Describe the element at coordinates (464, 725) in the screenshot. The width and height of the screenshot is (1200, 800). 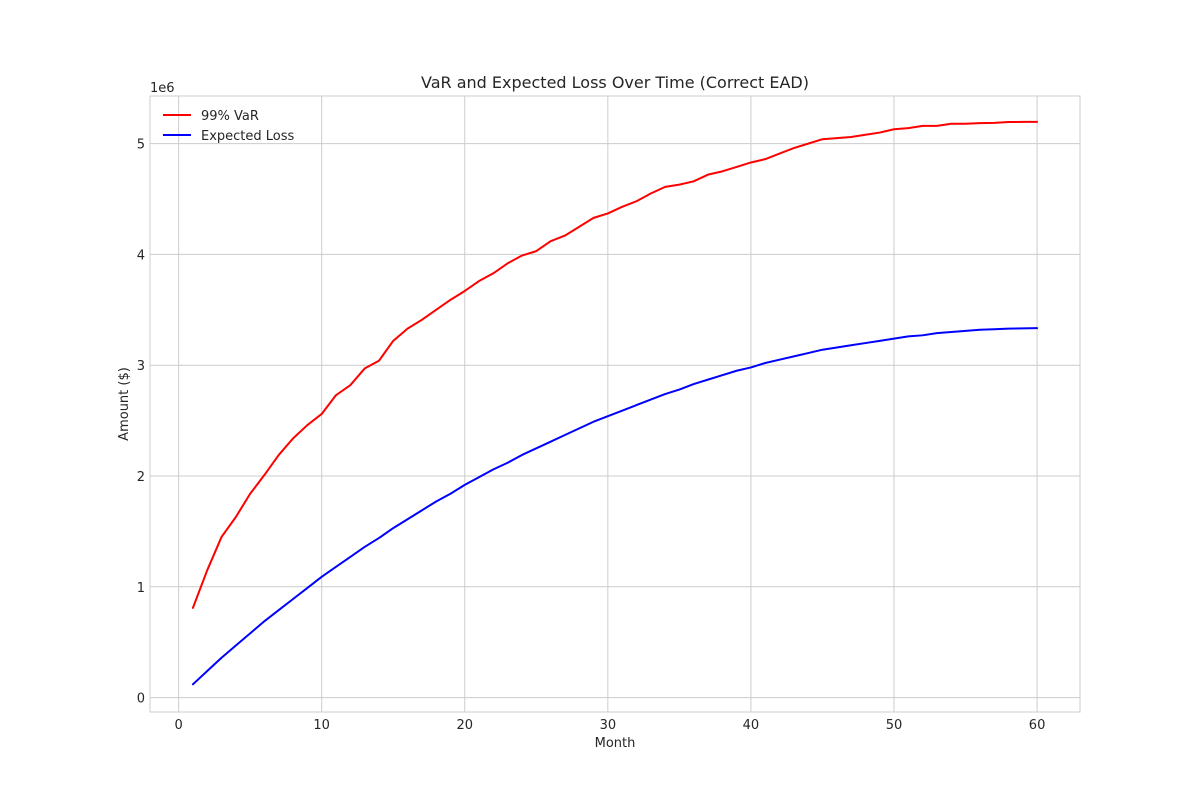
I see `x-tick-label: 20` at that location.